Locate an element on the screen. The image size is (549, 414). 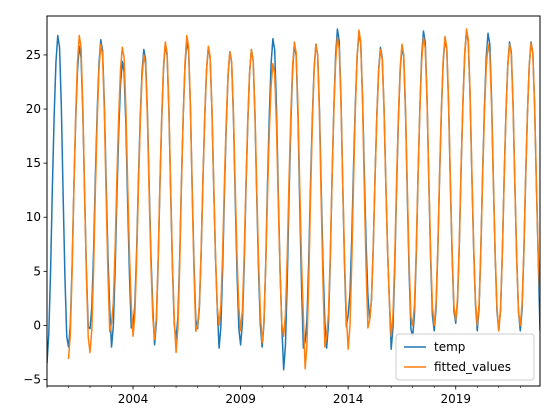
y-tick-label: 15 is located at coordinates (33, 163).